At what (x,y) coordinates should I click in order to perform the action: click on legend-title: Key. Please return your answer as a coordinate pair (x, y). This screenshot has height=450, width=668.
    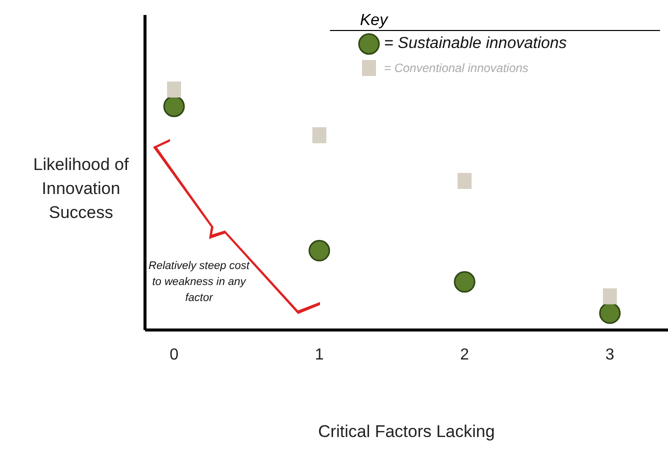
    Looking at the image, I should click on (495, 21).